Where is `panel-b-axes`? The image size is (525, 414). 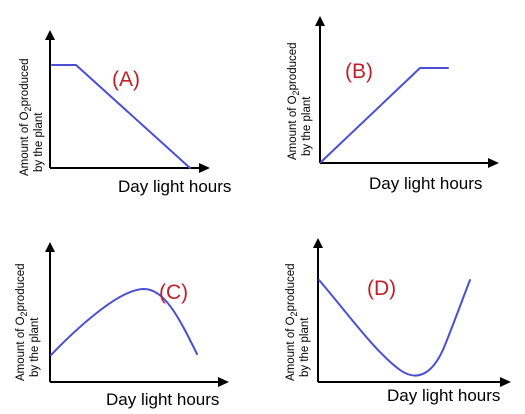 panel-b-axes is located at coordinates (407, 92).